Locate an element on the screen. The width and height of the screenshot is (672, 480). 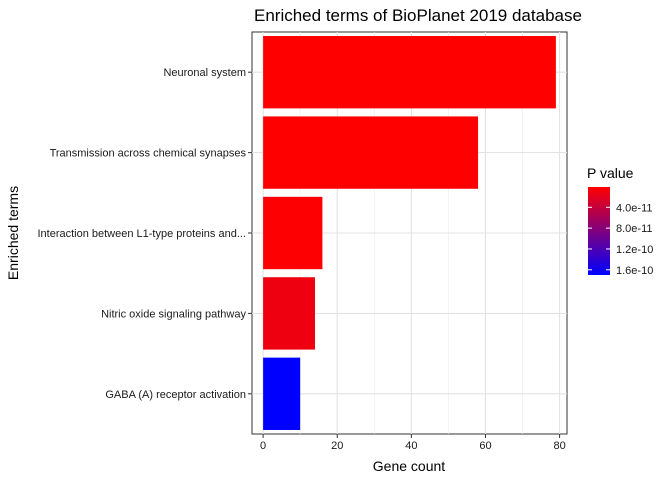
legend-tick-label: 1.6e-10 is located at coordinates (634, 271).